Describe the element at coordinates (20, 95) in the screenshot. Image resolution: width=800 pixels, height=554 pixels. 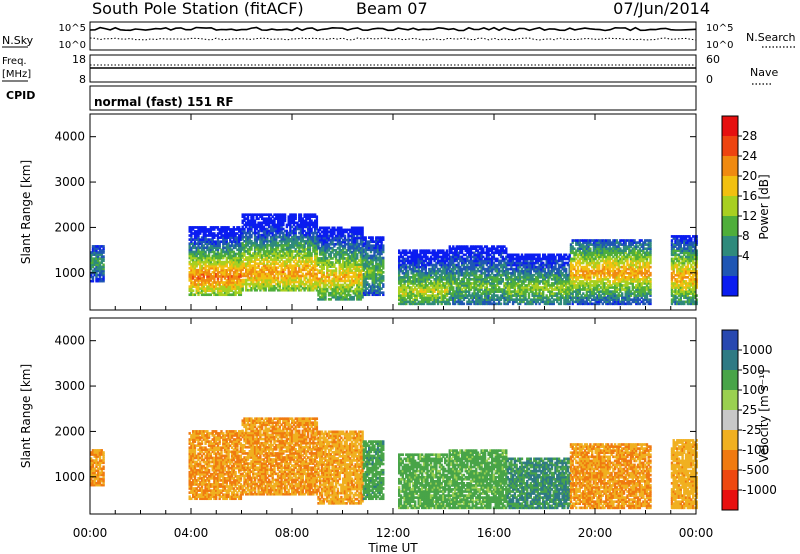
I see `cpid-label: CPID` at that location.